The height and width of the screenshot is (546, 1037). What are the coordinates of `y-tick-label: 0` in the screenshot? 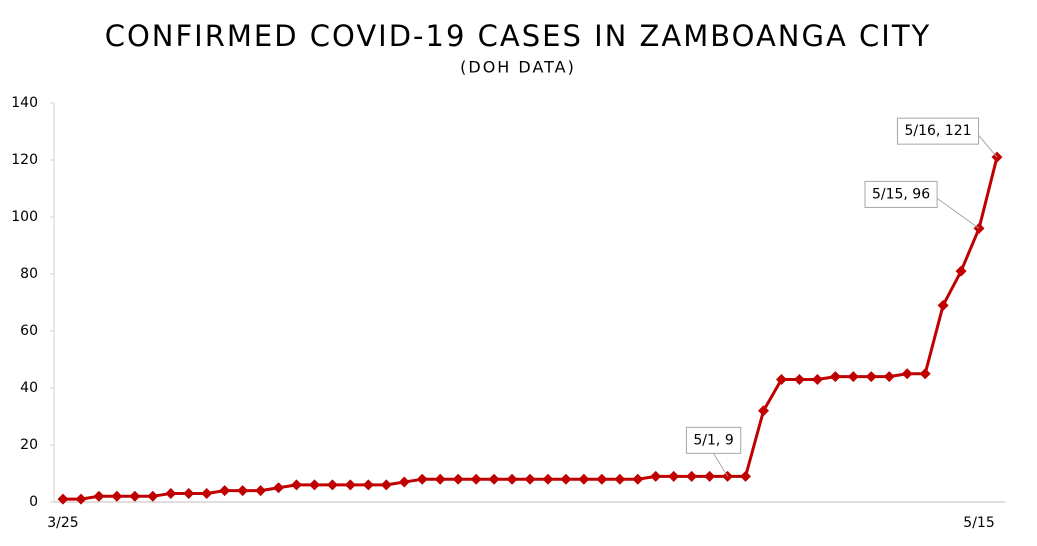 It's located at (33, 502).